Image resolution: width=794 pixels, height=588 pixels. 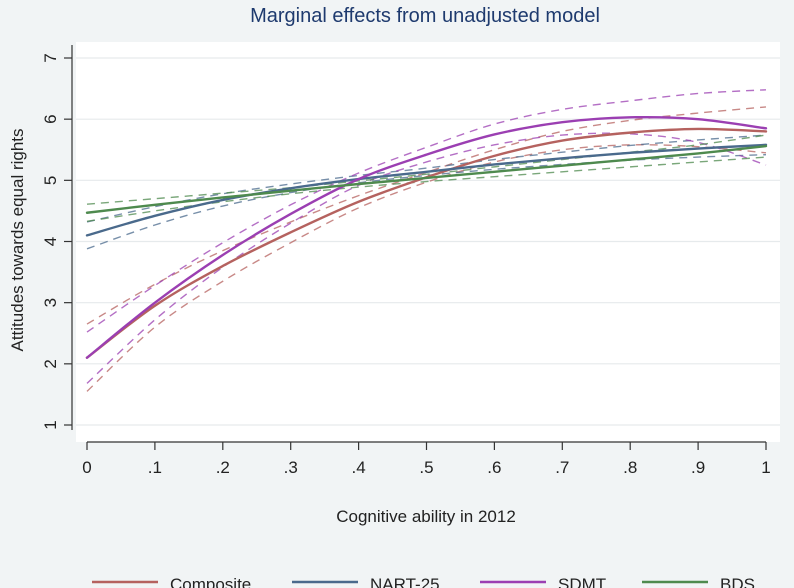 What do you see at coordinates (50, 180) in the screenshot?
I see `y-tick-label: 5` at bounding box center [50, 180].